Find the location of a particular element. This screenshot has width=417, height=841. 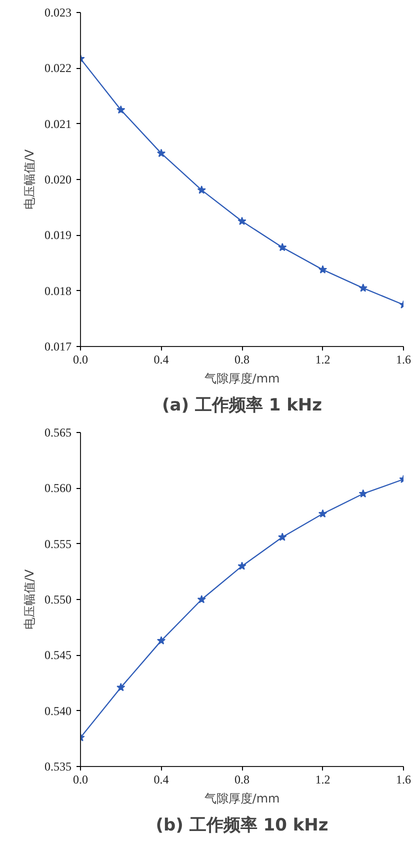

y-tick-label: 0.560 is located at coordinates (58, 488).